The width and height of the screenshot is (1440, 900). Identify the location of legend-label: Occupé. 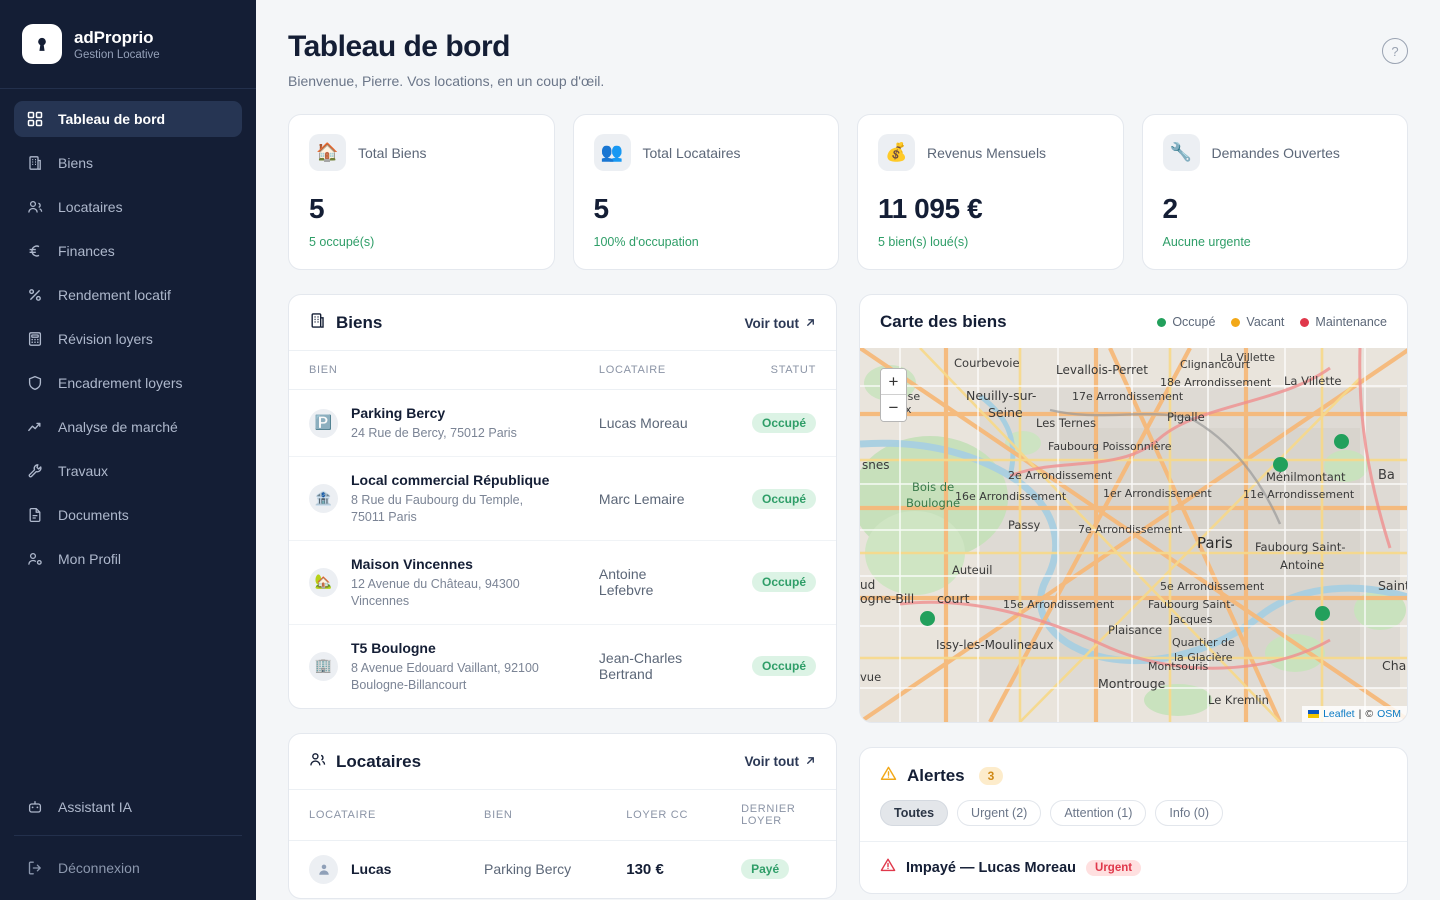
(1194, 322).